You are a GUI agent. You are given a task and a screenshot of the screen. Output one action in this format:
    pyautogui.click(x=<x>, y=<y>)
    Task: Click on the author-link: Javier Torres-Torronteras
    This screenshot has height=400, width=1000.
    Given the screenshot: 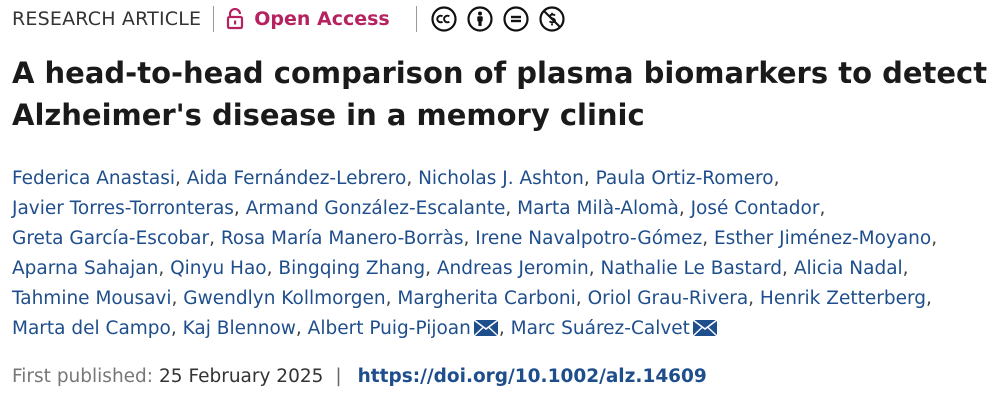 What is the action you would take?
    pyautogui.click(x=123, y=208)
    